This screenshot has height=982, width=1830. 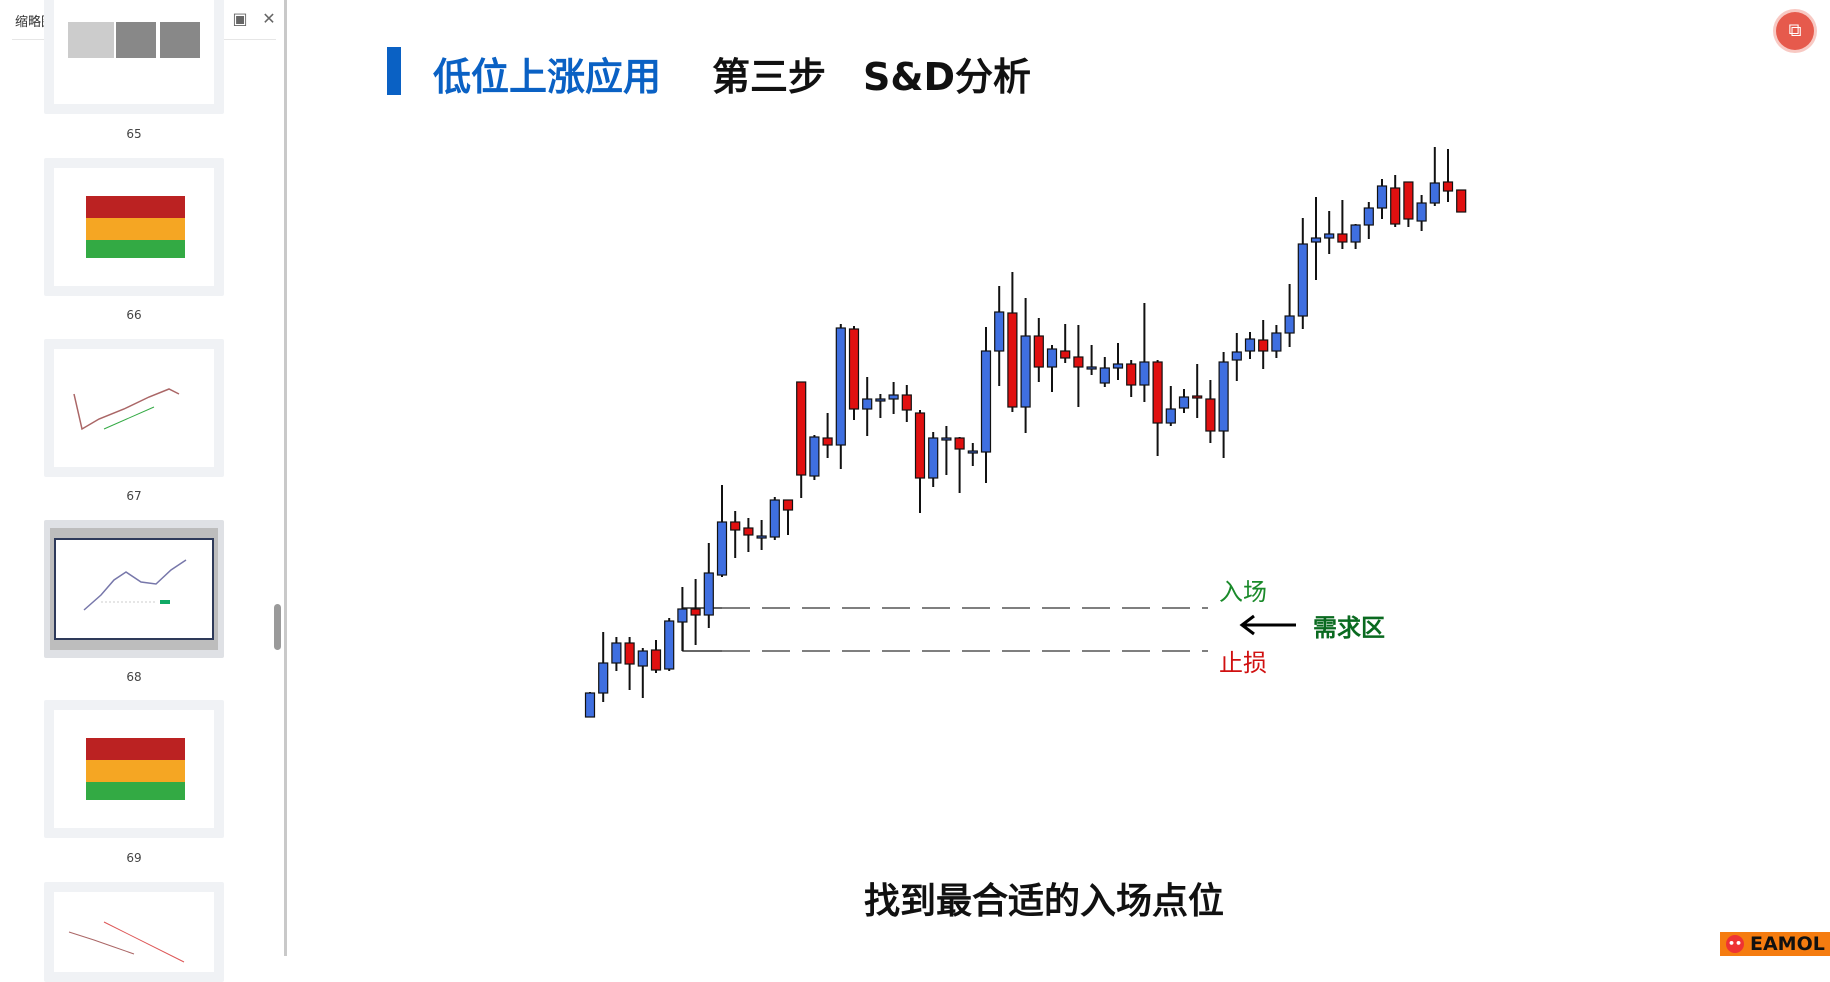 What do you see at coordinates (1349, 628) in the screenshot?
I see `demand-zone-label: 需求区` at bounding box center [1349, 628].